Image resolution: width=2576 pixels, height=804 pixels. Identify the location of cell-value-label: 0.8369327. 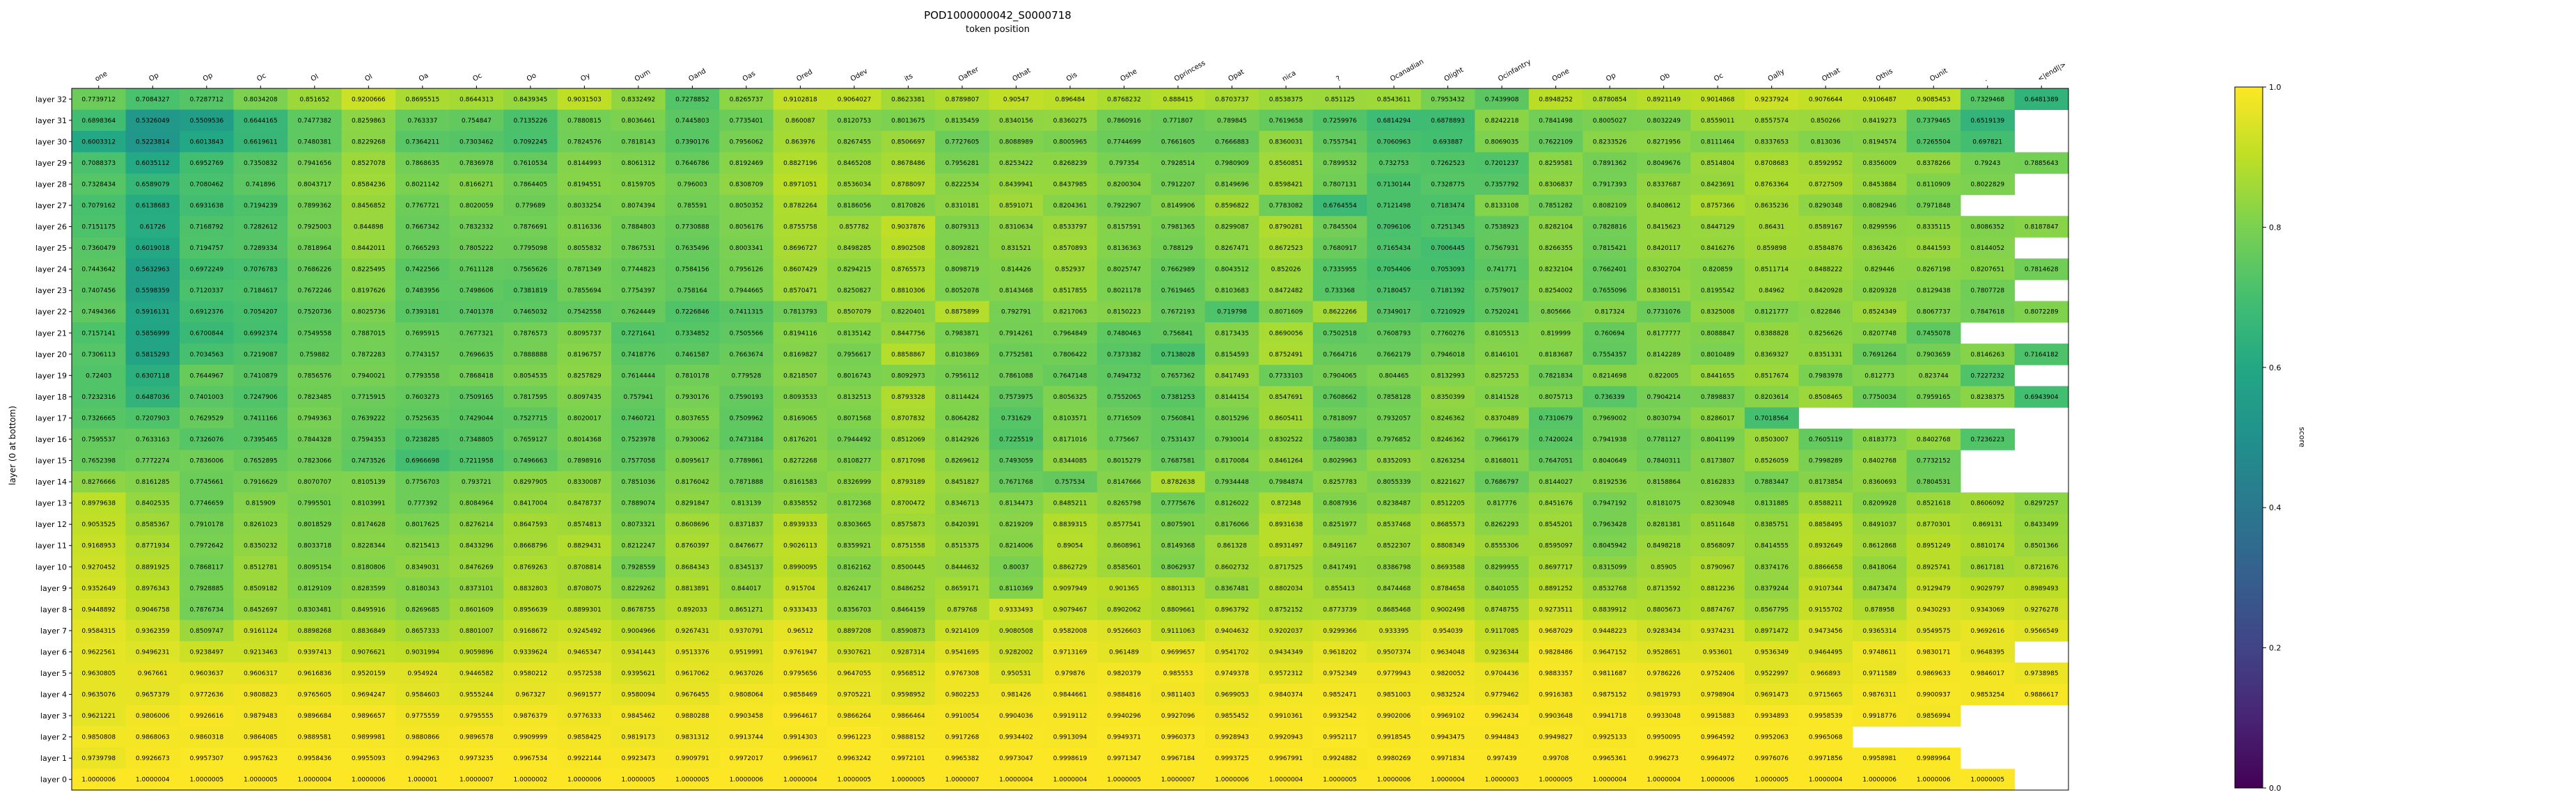
(1771, 355).